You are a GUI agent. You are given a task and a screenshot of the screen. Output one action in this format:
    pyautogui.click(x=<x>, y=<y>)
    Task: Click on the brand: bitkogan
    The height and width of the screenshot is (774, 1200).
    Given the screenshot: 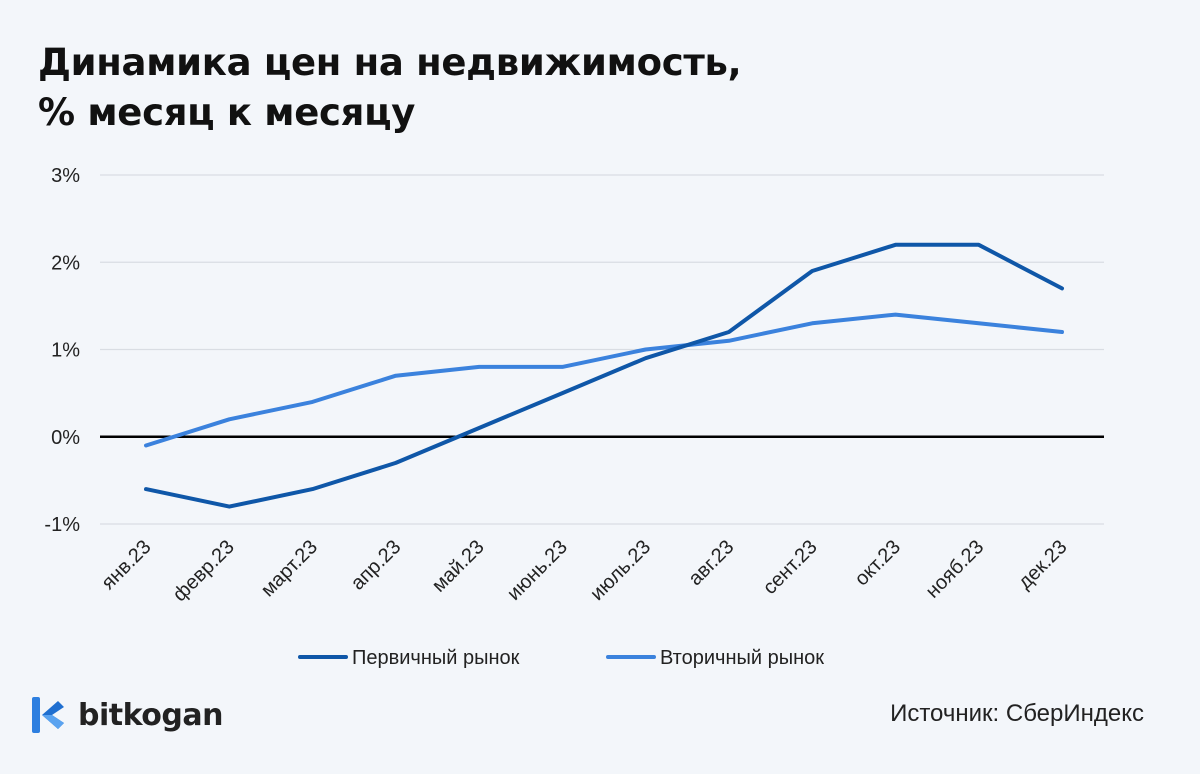 What is the action you would take?
    pyautogui.click(x=126, y=715)
    